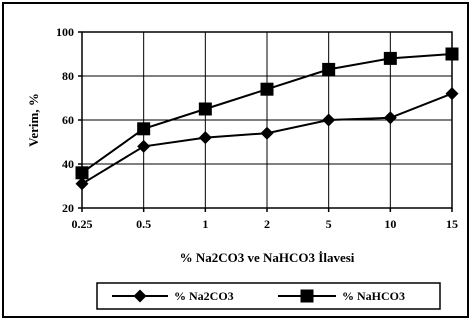 This screenshot has height=323, width=471. What do you see at coordinates (143, 224) in the screenshot?
I see `x-tick-label: 0.5` at bounding box center [143, 224].